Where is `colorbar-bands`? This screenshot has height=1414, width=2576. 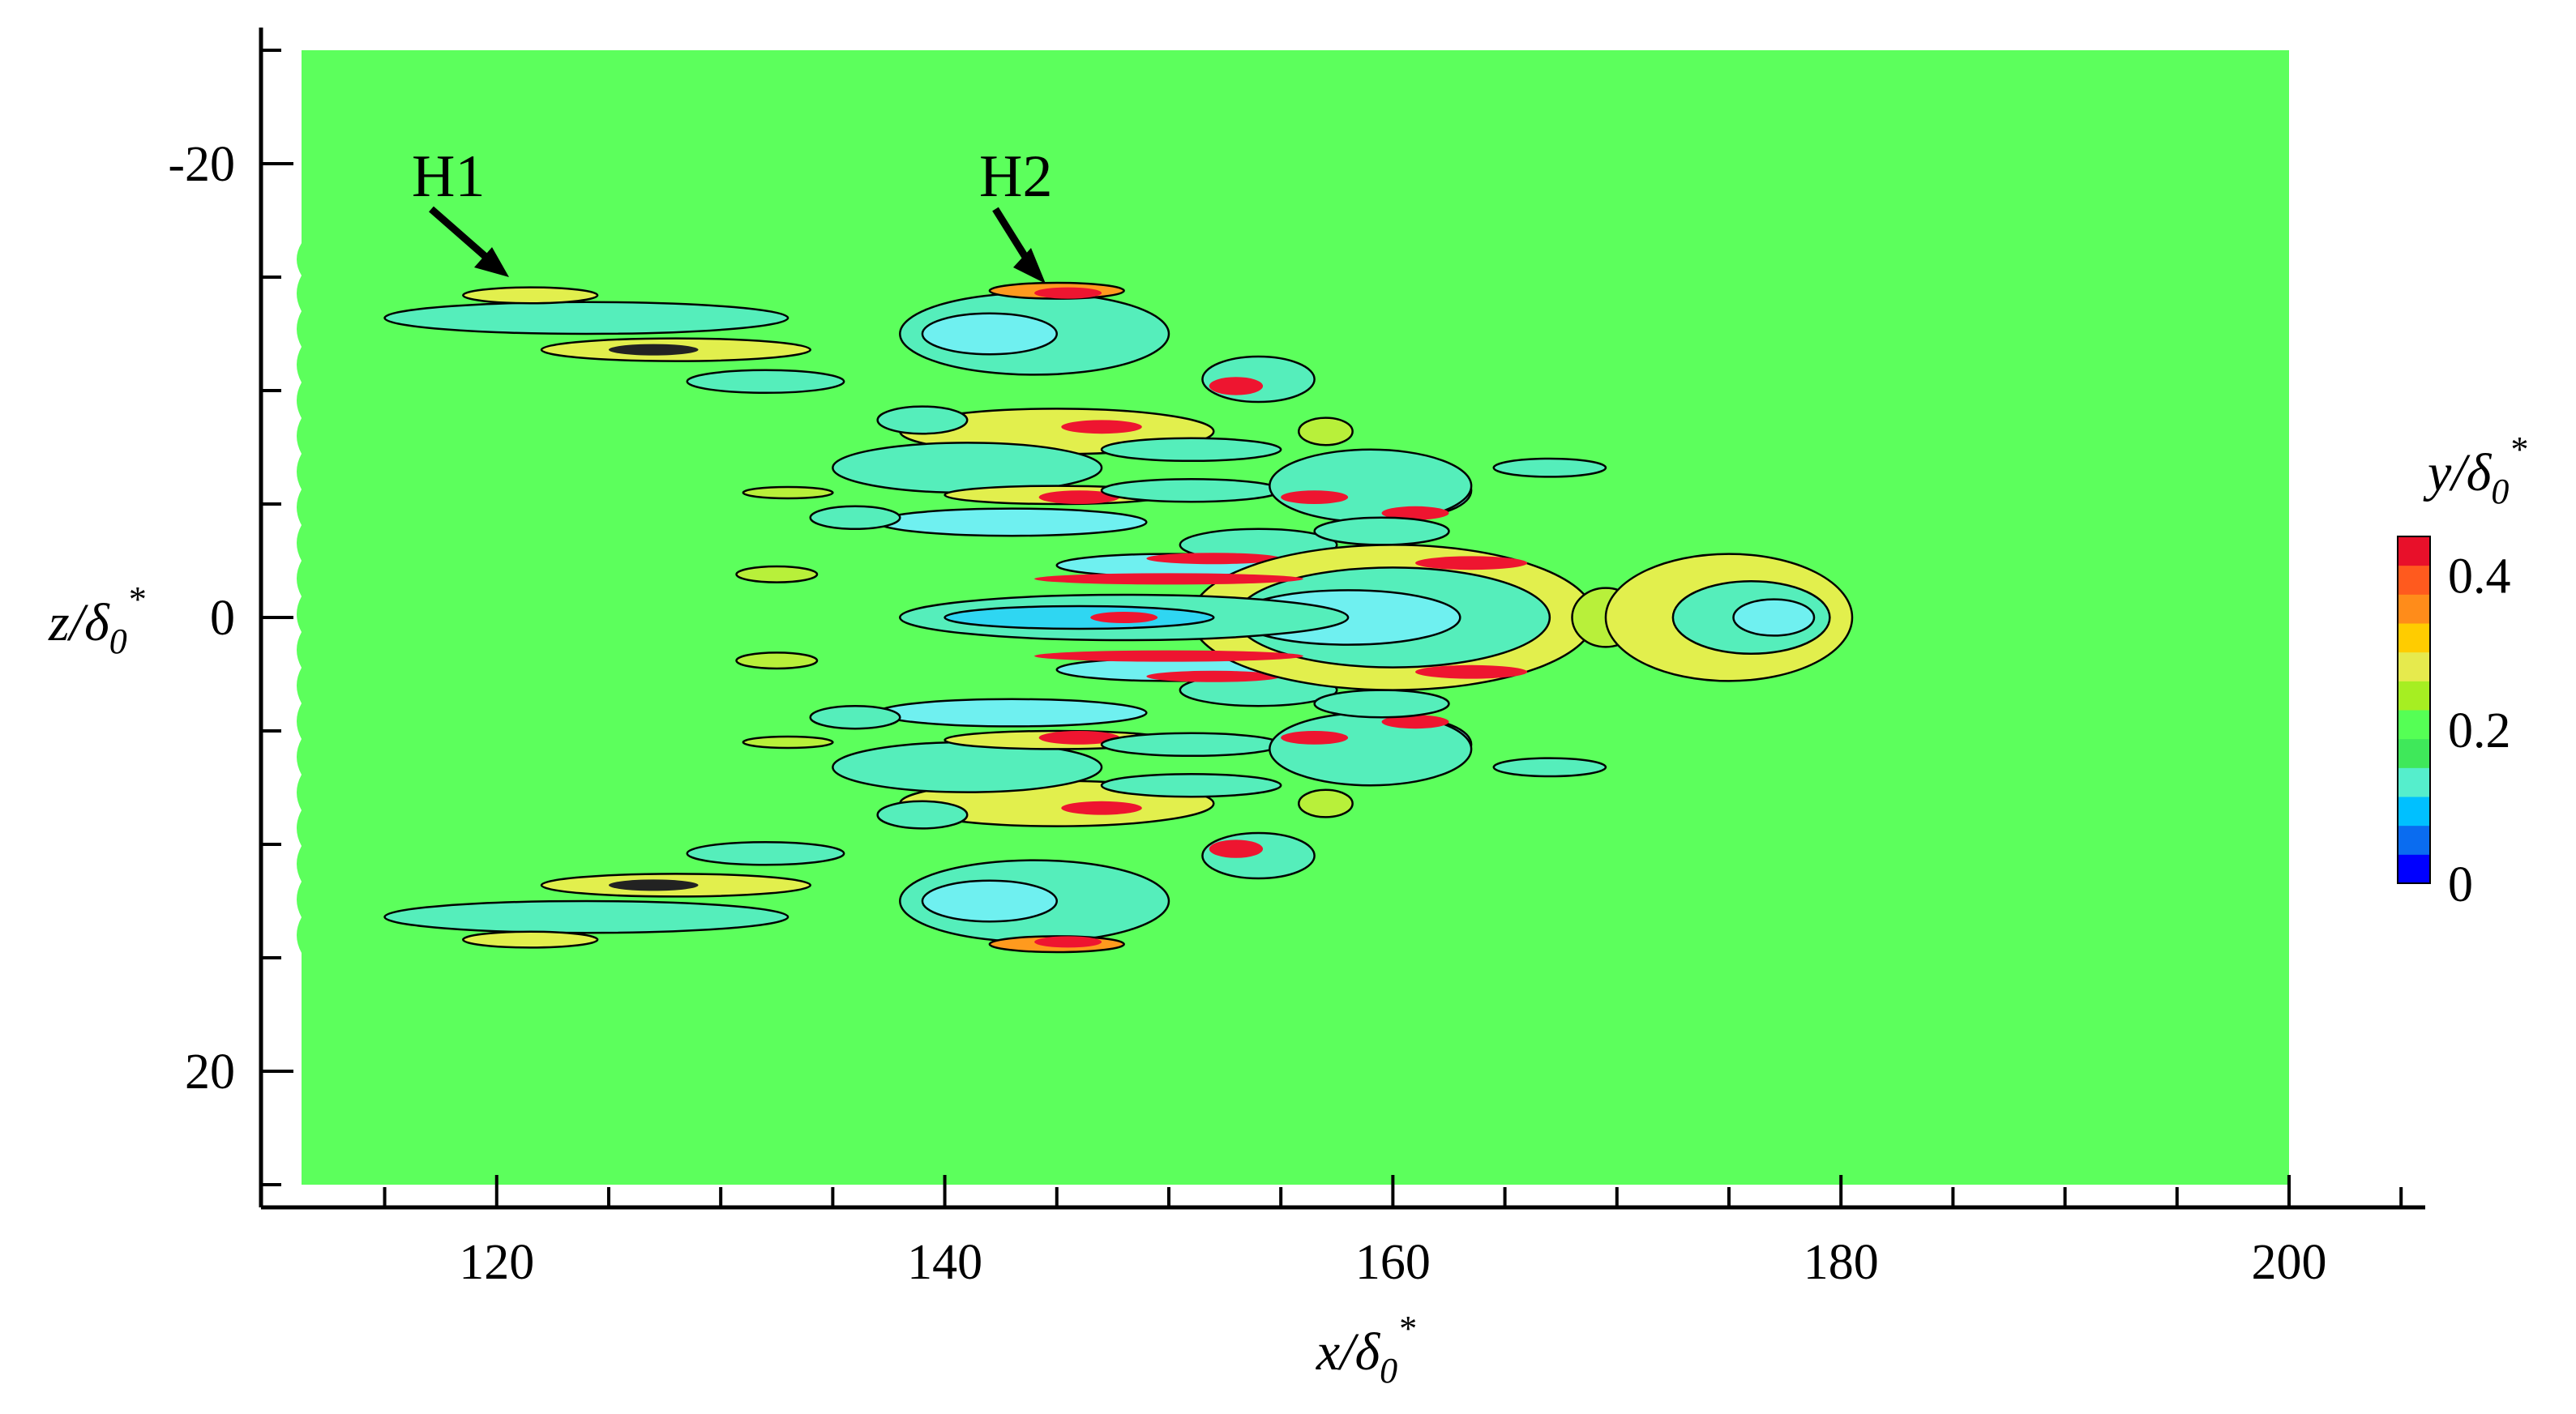
colorbar-bands is located at coordinates (2414, 710).